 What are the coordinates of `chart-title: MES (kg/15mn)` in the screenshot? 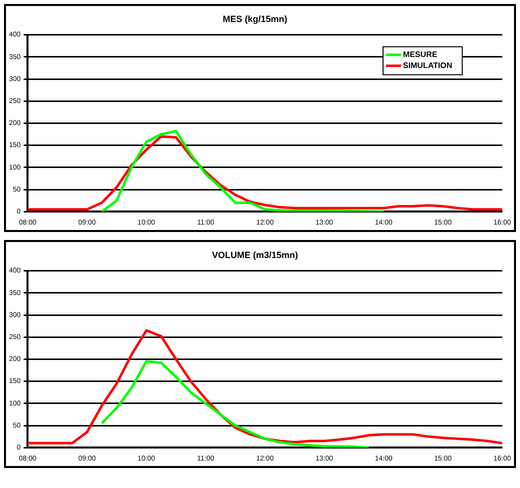 It's located at (255, 19).